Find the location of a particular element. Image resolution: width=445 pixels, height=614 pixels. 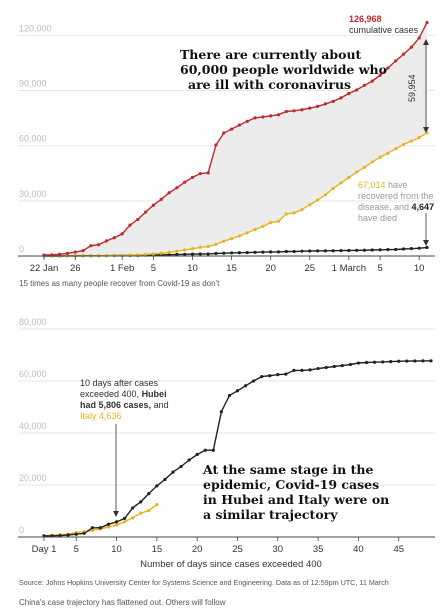

chart-2-x-tick: 15 is located at coordinates (157, 549).